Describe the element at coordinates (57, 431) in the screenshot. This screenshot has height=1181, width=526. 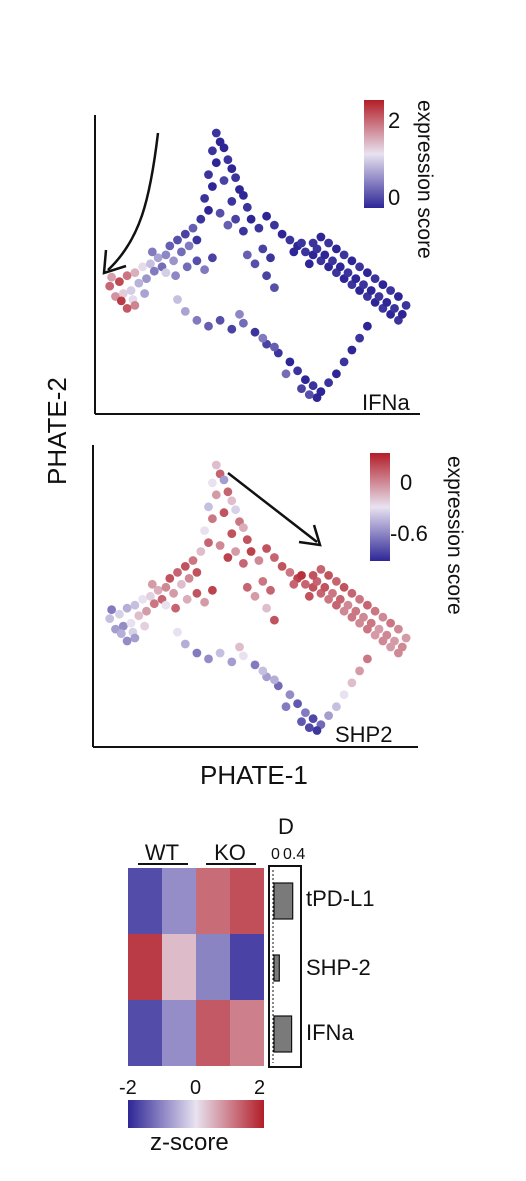
I see `y-axis-label: PHATE-2` at that location.